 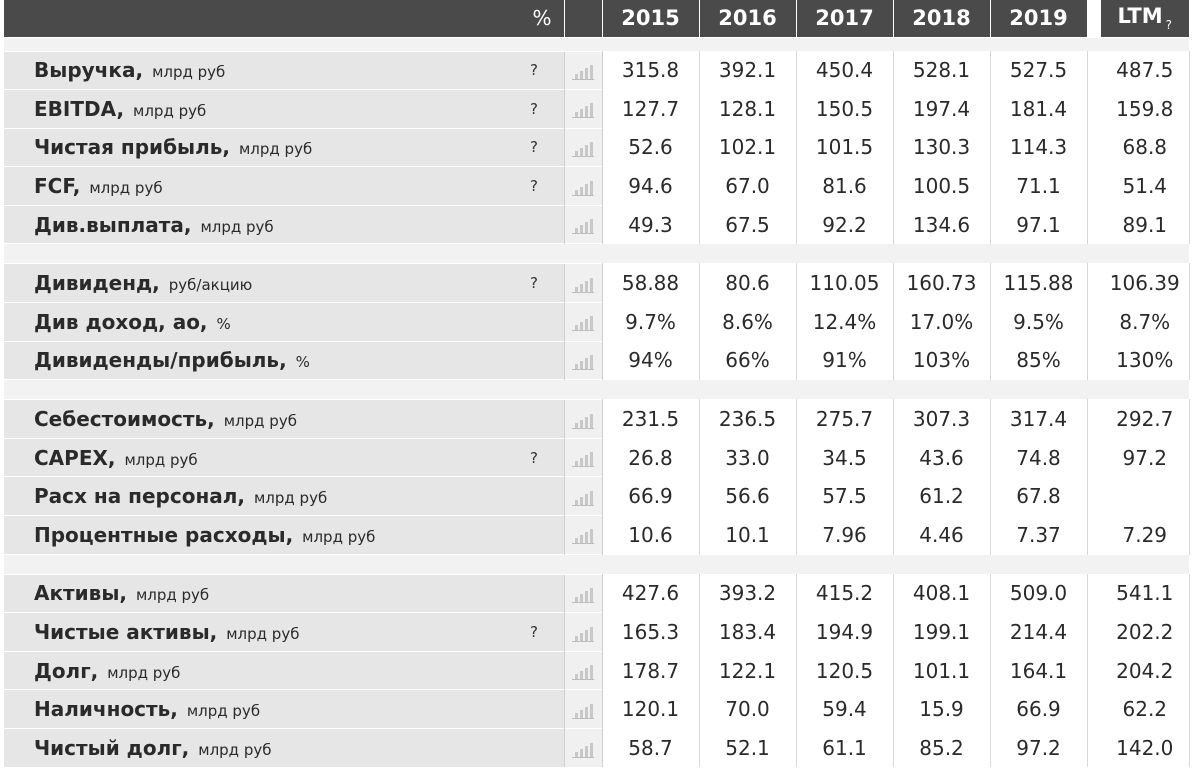 I want to click on value-cell: 43.6, so click(x=942, y=457).